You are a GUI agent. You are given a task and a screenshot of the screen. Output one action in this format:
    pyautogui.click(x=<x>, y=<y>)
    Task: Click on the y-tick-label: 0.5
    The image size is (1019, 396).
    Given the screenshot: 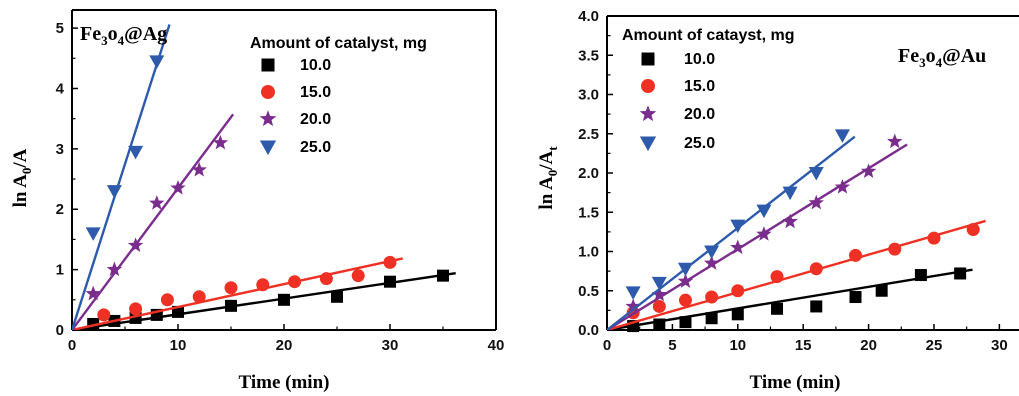 What is the action you would take?
    pyautogui.click(x=588, y=291)
    